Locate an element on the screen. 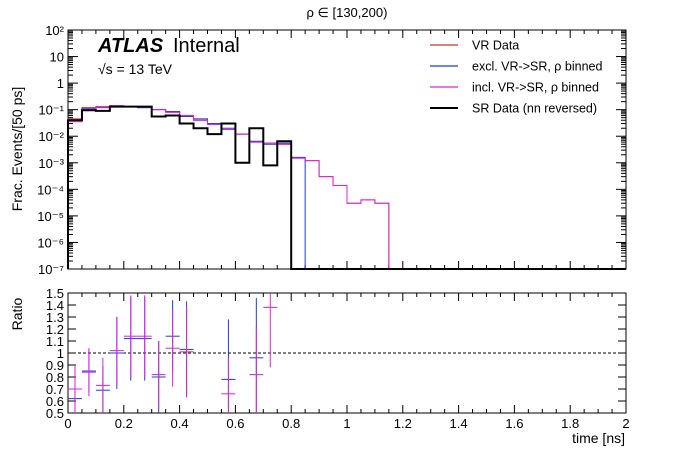 This screenshot has height=472, width=696. x-tick-label: 1 is located at coordinates (346, 423).